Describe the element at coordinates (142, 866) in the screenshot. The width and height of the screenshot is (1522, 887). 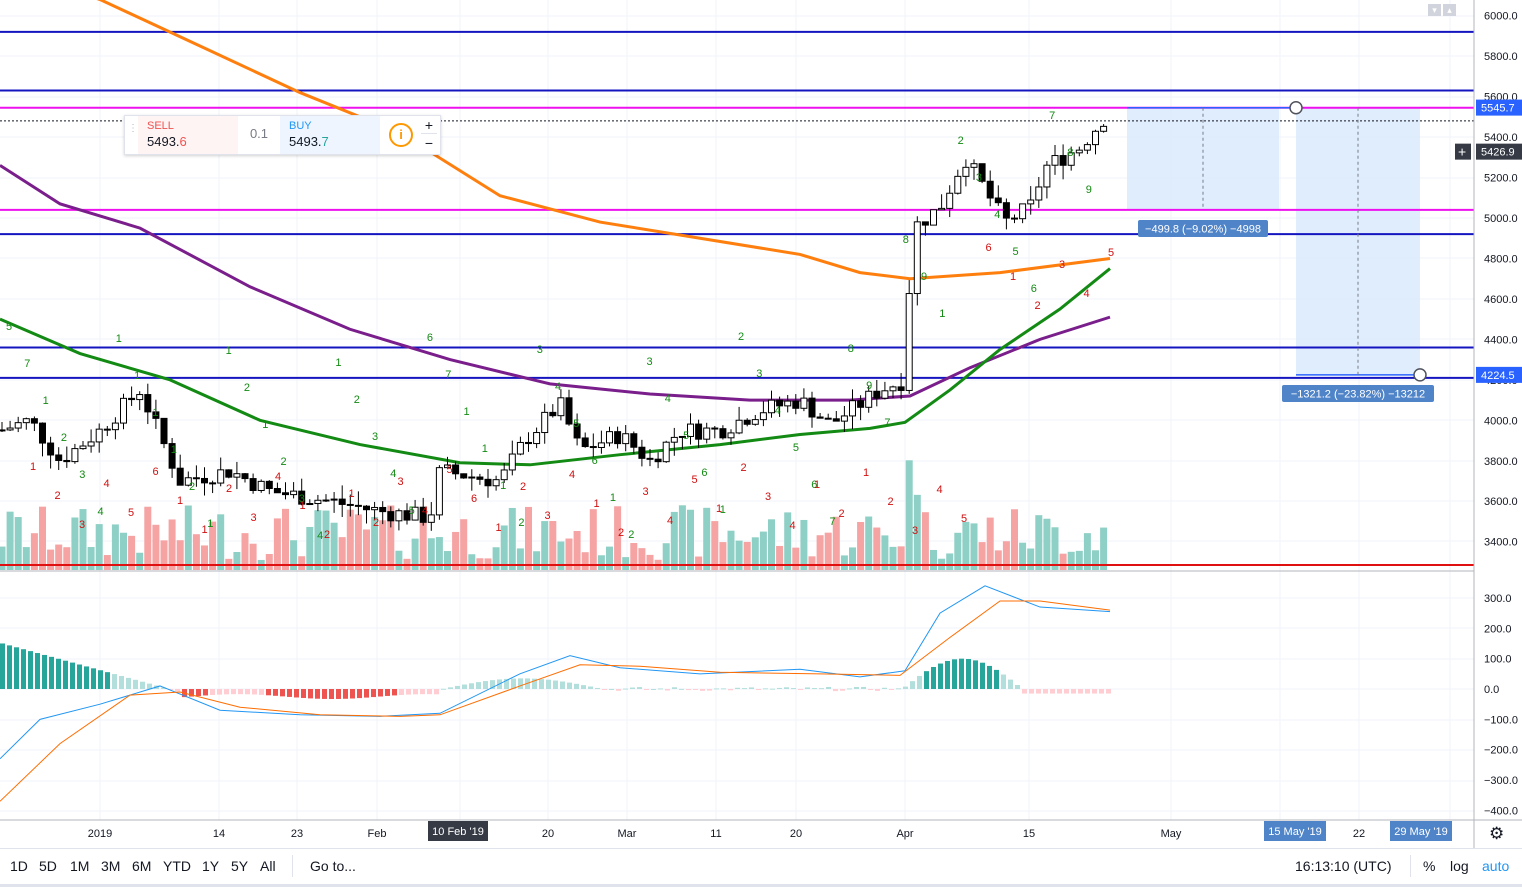
I see `range-6m-button: 6M` at that location.